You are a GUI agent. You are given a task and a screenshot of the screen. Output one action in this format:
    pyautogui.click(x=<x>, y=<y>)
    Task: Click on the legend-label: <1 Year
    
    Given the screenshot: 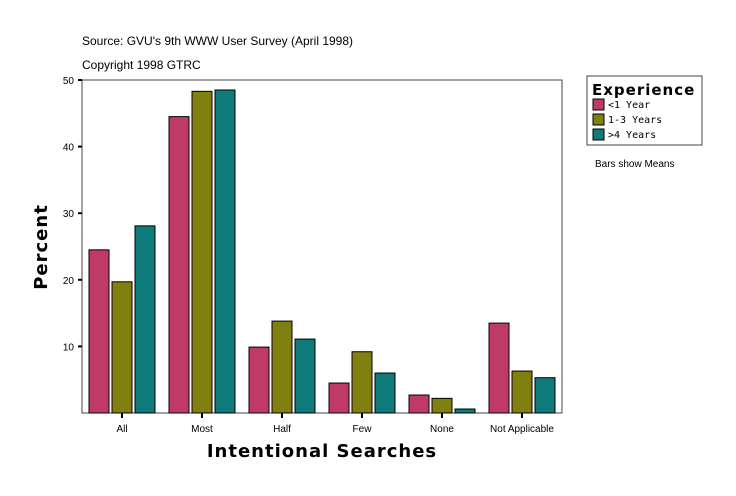 What is the action you would take?
    pyautogui.click(x=629, y=105)
    